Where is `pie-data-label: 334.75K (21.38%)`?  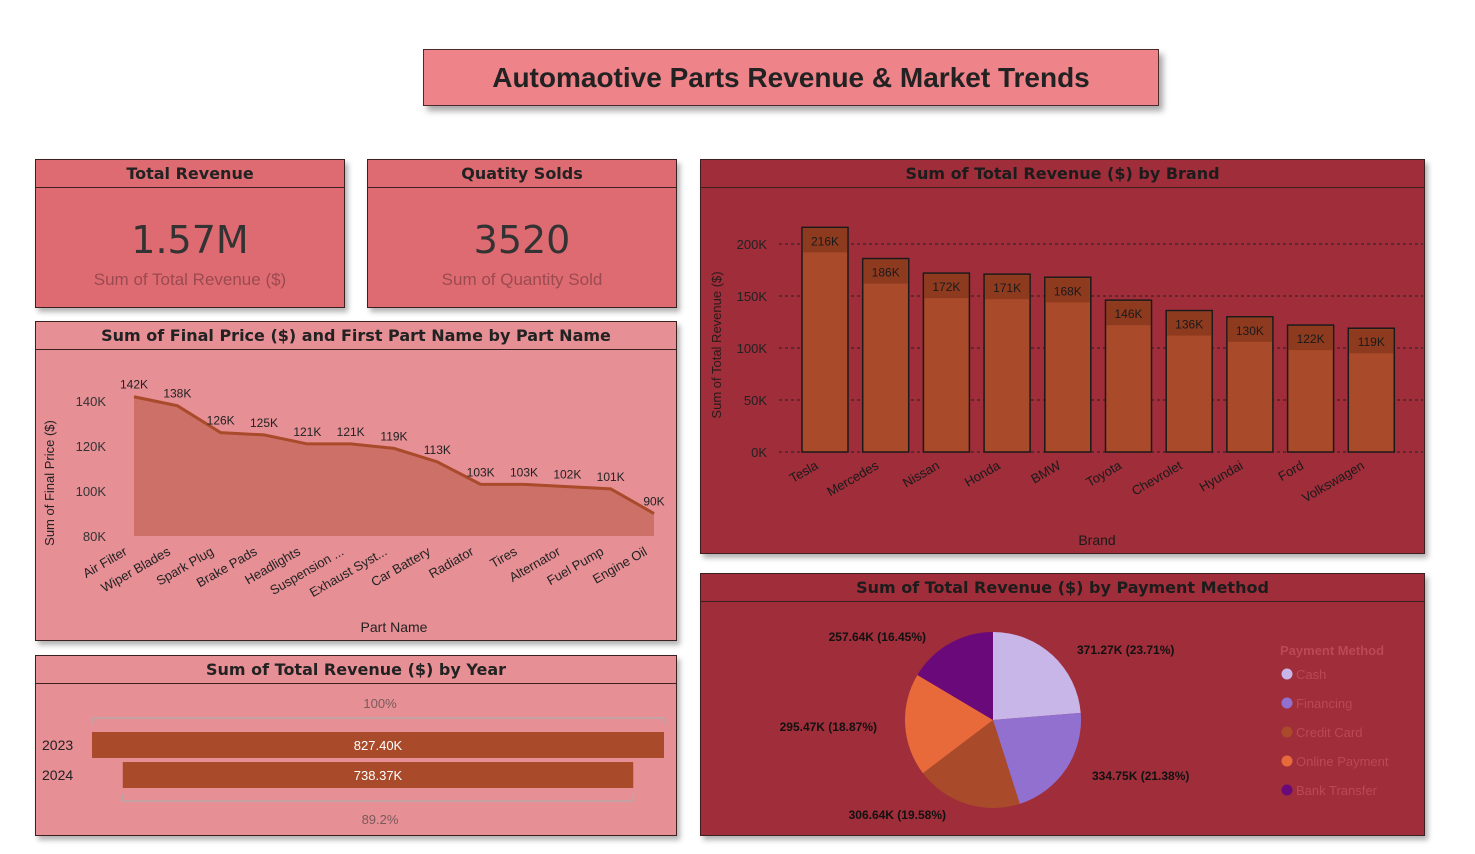 pie-data-label: 334.75K (21.38%) is located at coordinates (1140, 776).